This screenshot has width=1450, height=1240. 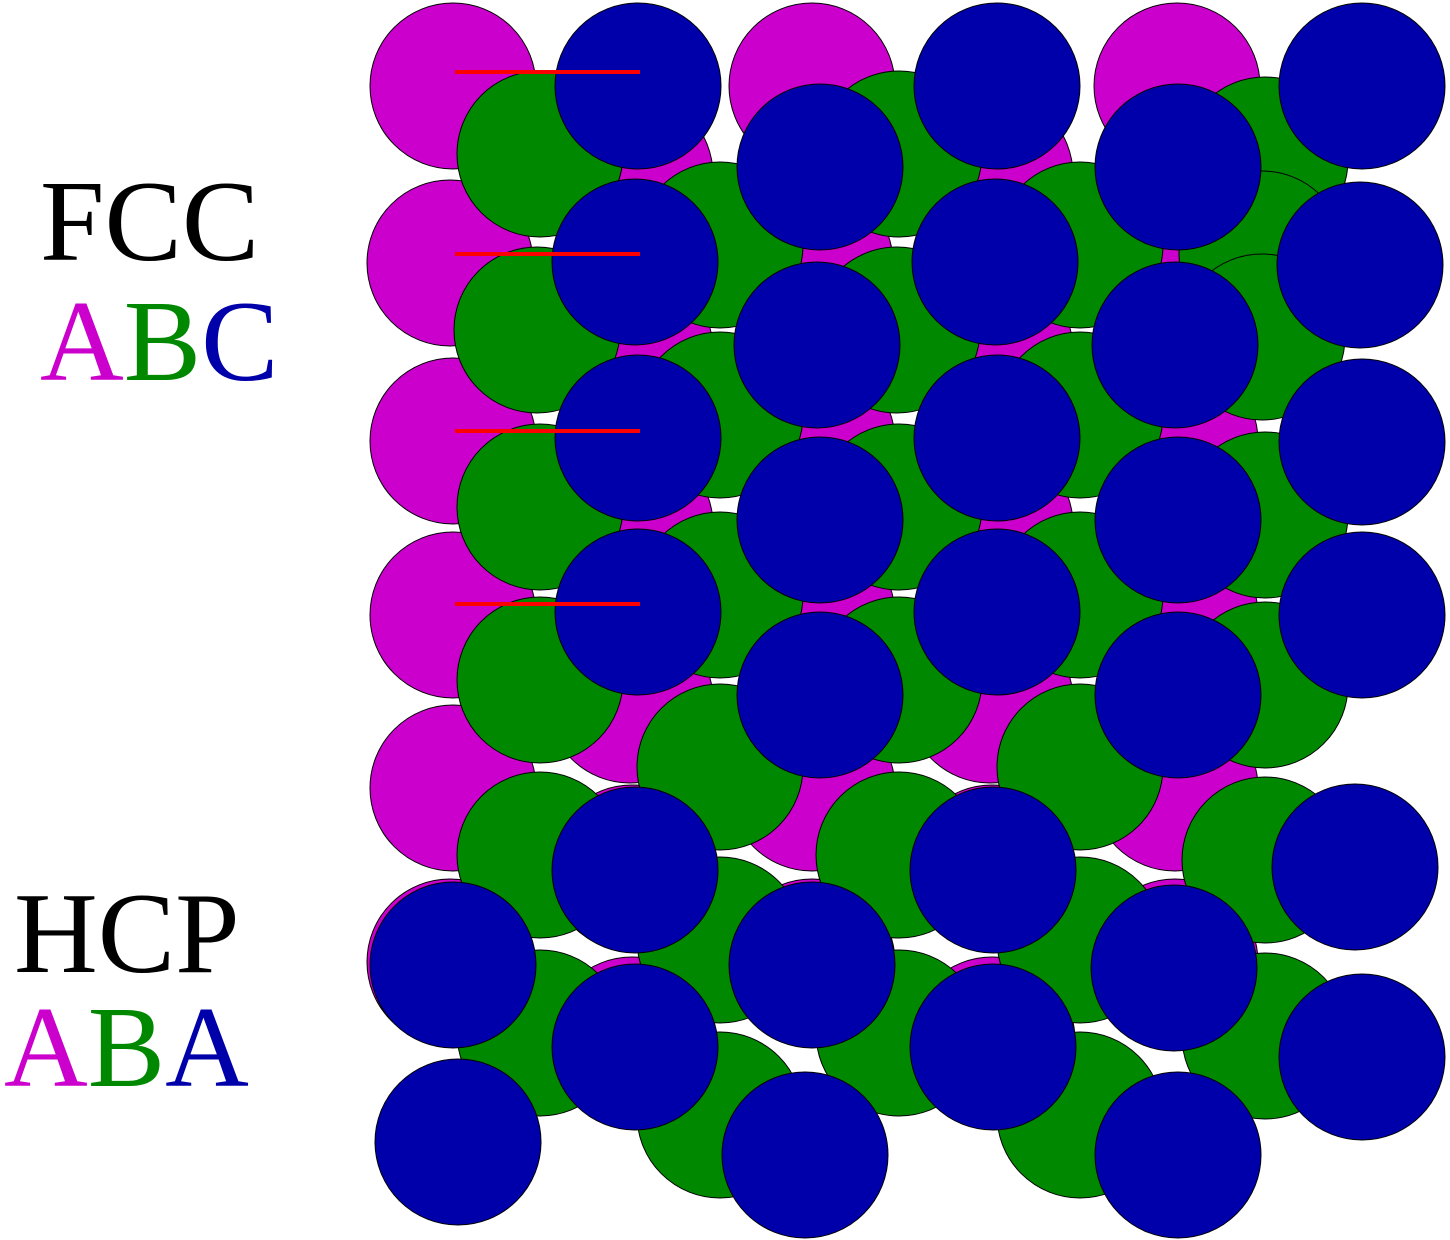 I want to click on fcc-stacking-sequence: ABC, so click(x=159, y=342).